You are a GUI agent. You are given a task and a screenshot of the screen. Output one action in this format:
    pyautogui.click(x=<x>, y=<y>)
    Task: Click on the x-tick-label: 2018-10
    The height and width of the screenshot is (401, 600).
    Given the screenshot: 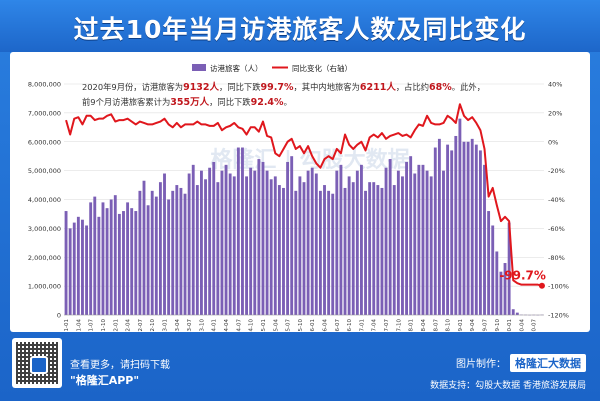 What is the action you would take?
    pyautogui.click(x=449, y=325)
    